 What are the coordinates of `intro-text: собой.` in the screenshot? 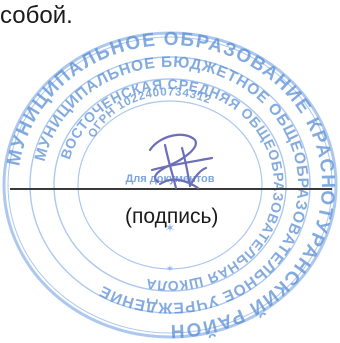 It's located at (36, 15).